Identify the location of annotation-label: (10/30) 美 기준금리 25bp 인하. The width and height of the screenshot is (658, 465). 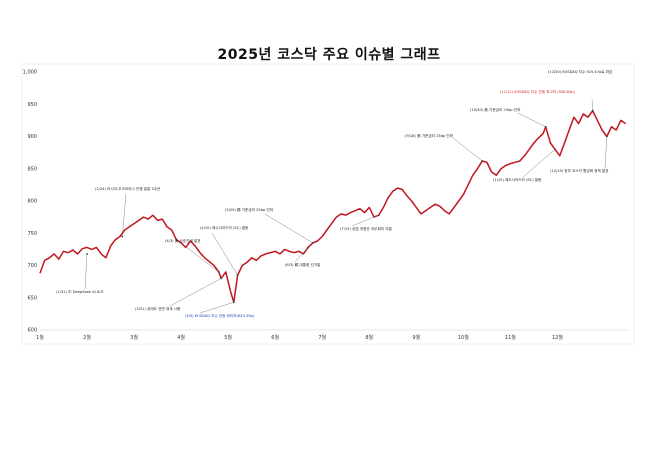
(495, 109).